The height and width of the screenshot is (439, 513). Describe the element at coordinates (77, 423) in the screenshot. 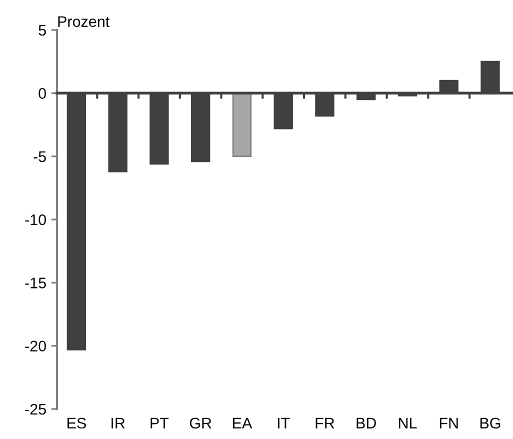

I see `x-tick-label: ES` at that location.